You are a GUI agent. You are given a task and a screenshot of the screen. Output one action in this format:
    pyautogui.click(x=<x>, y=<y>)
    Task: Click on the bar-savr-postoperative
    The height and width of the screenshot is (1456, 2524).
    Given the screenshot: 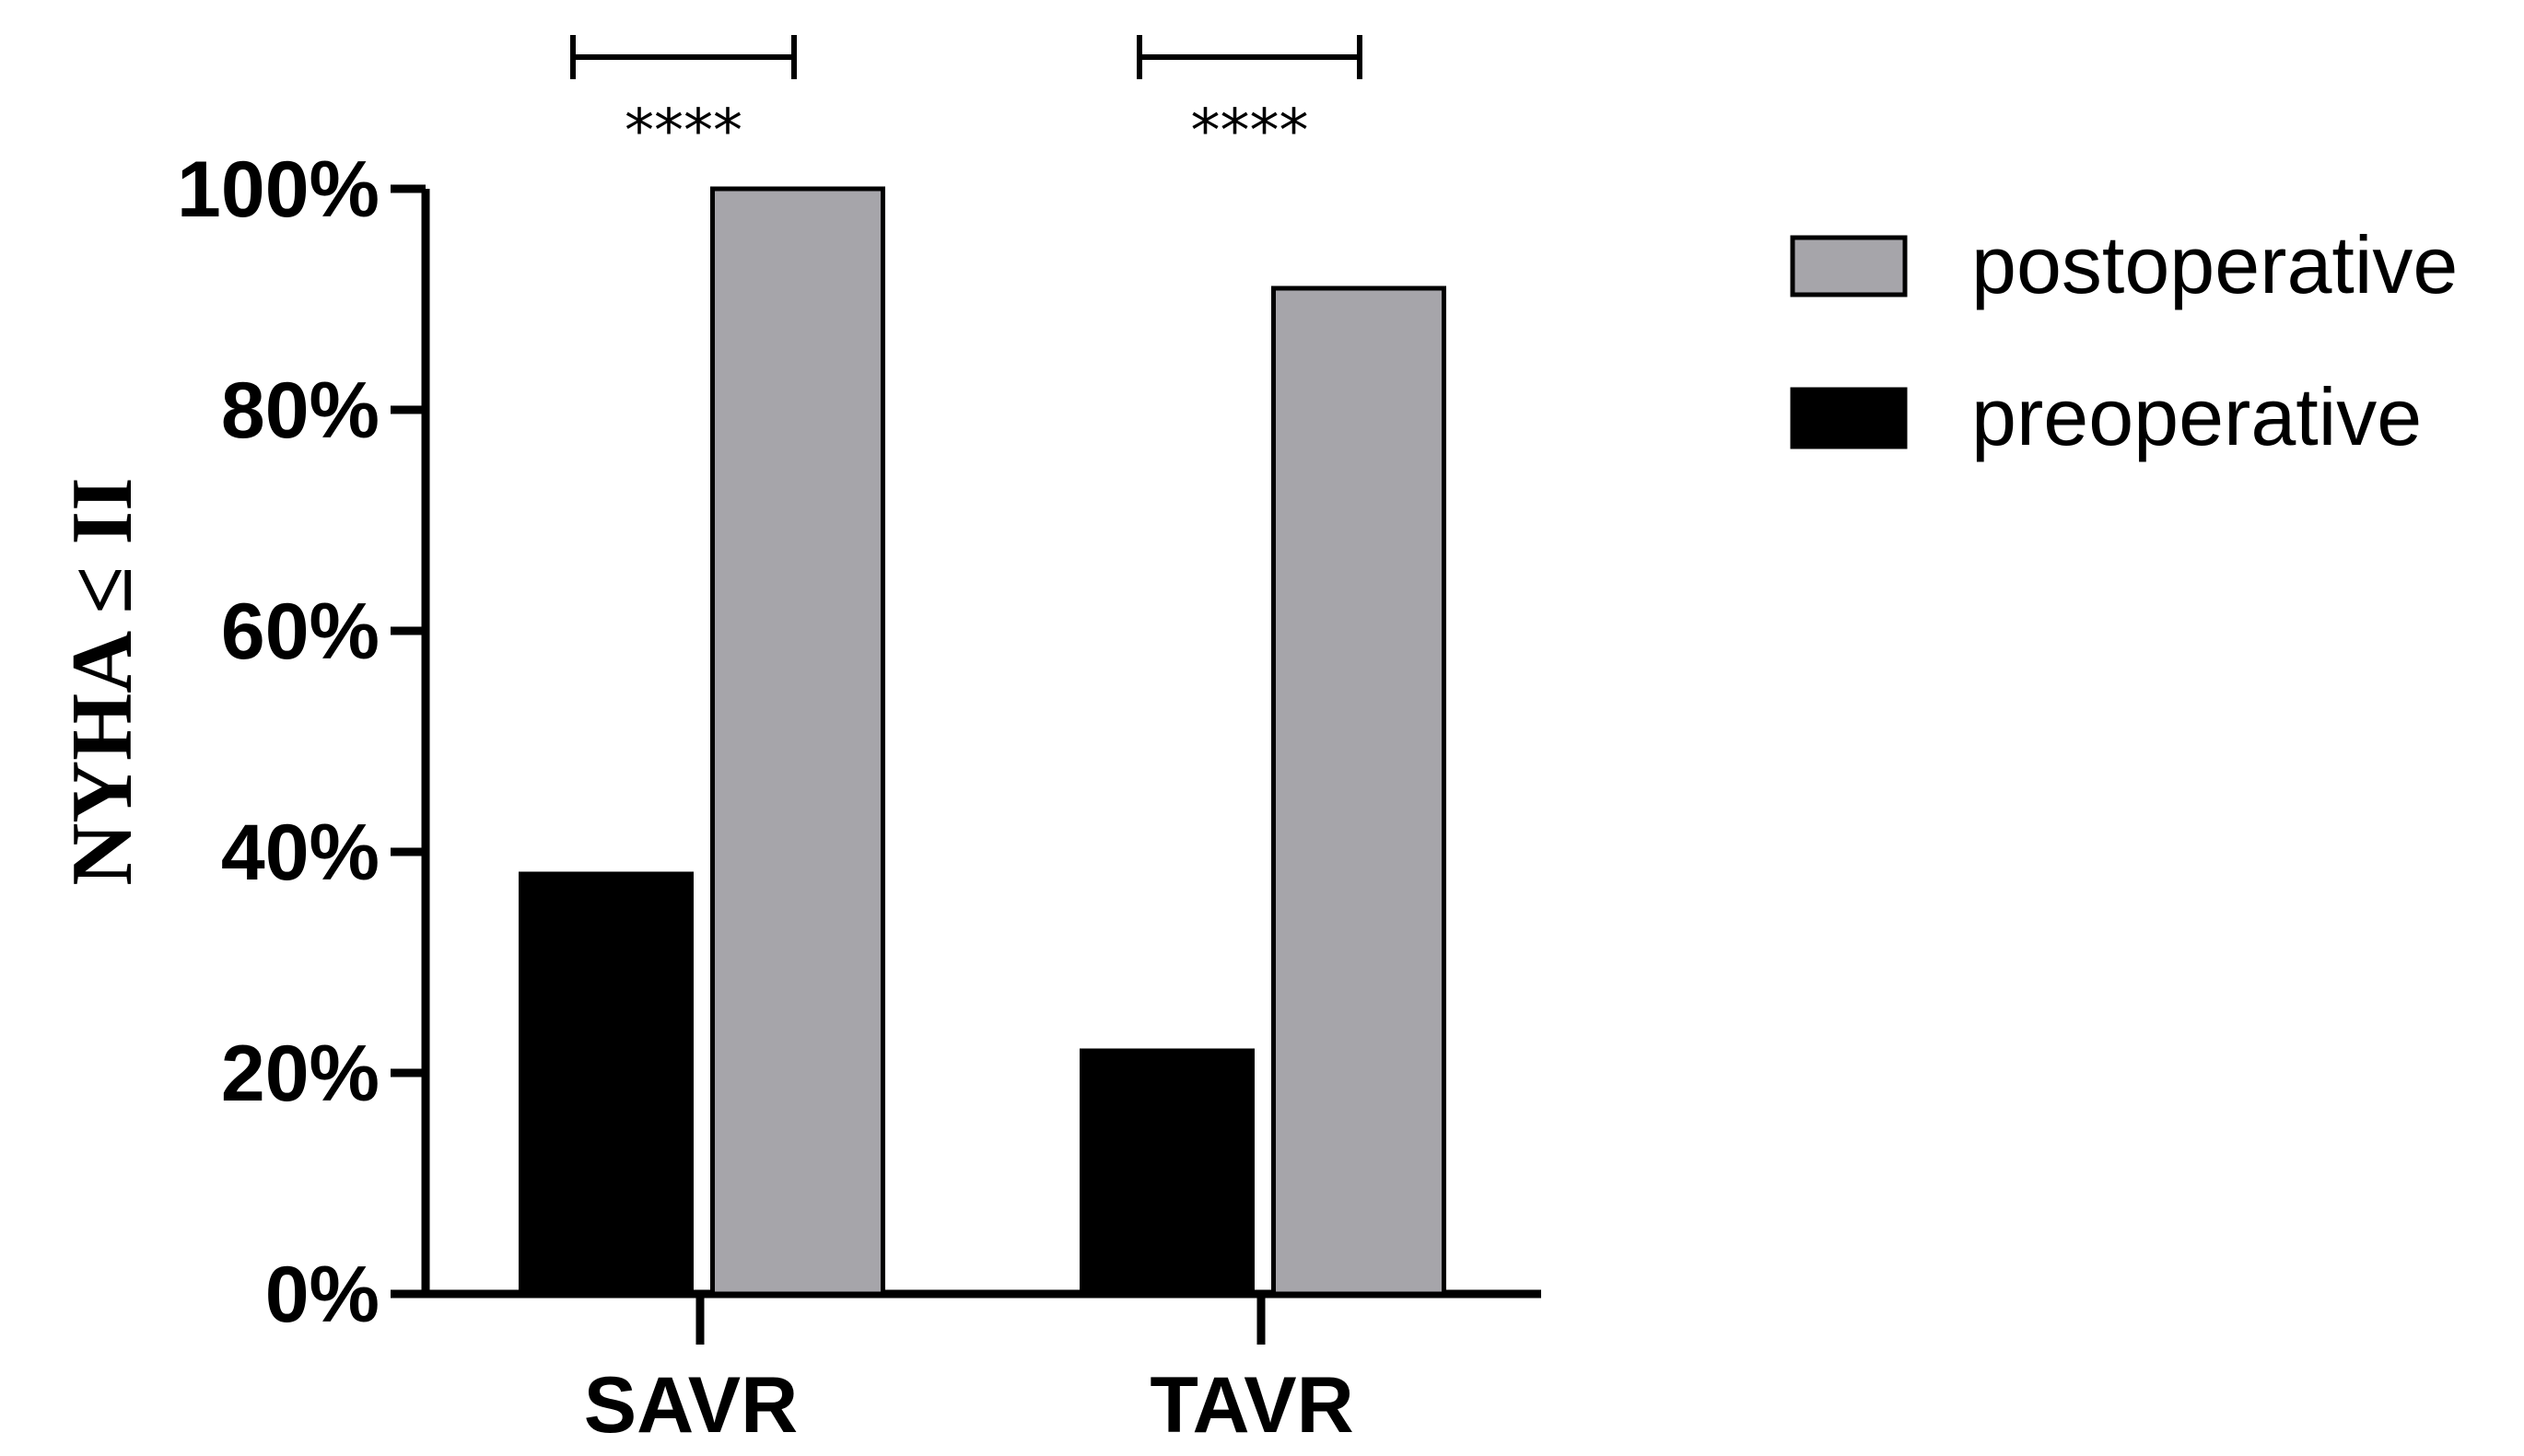 What is the action you would take?
    pyautogui.click(x=797, y=741)
    